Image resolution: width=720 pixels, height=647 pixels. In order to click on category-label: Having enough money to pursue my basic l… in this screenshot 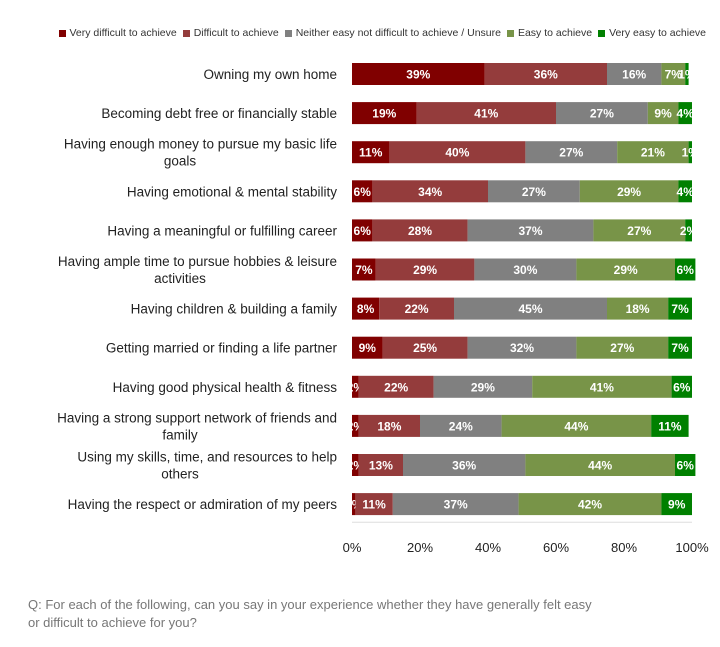, I will do `click(200, 153)`.